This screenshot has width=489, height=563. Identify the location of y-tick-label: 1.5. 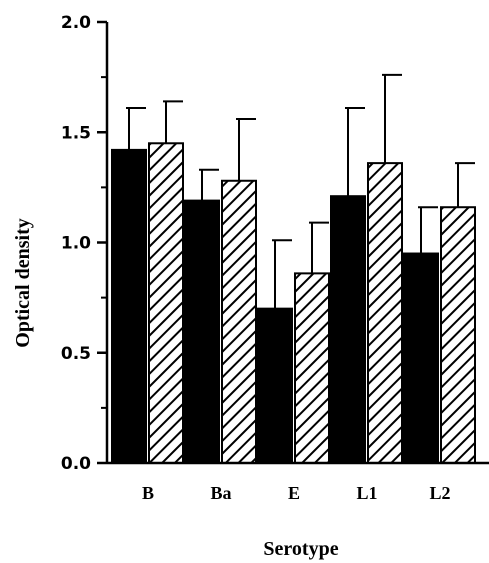
(76, 133).